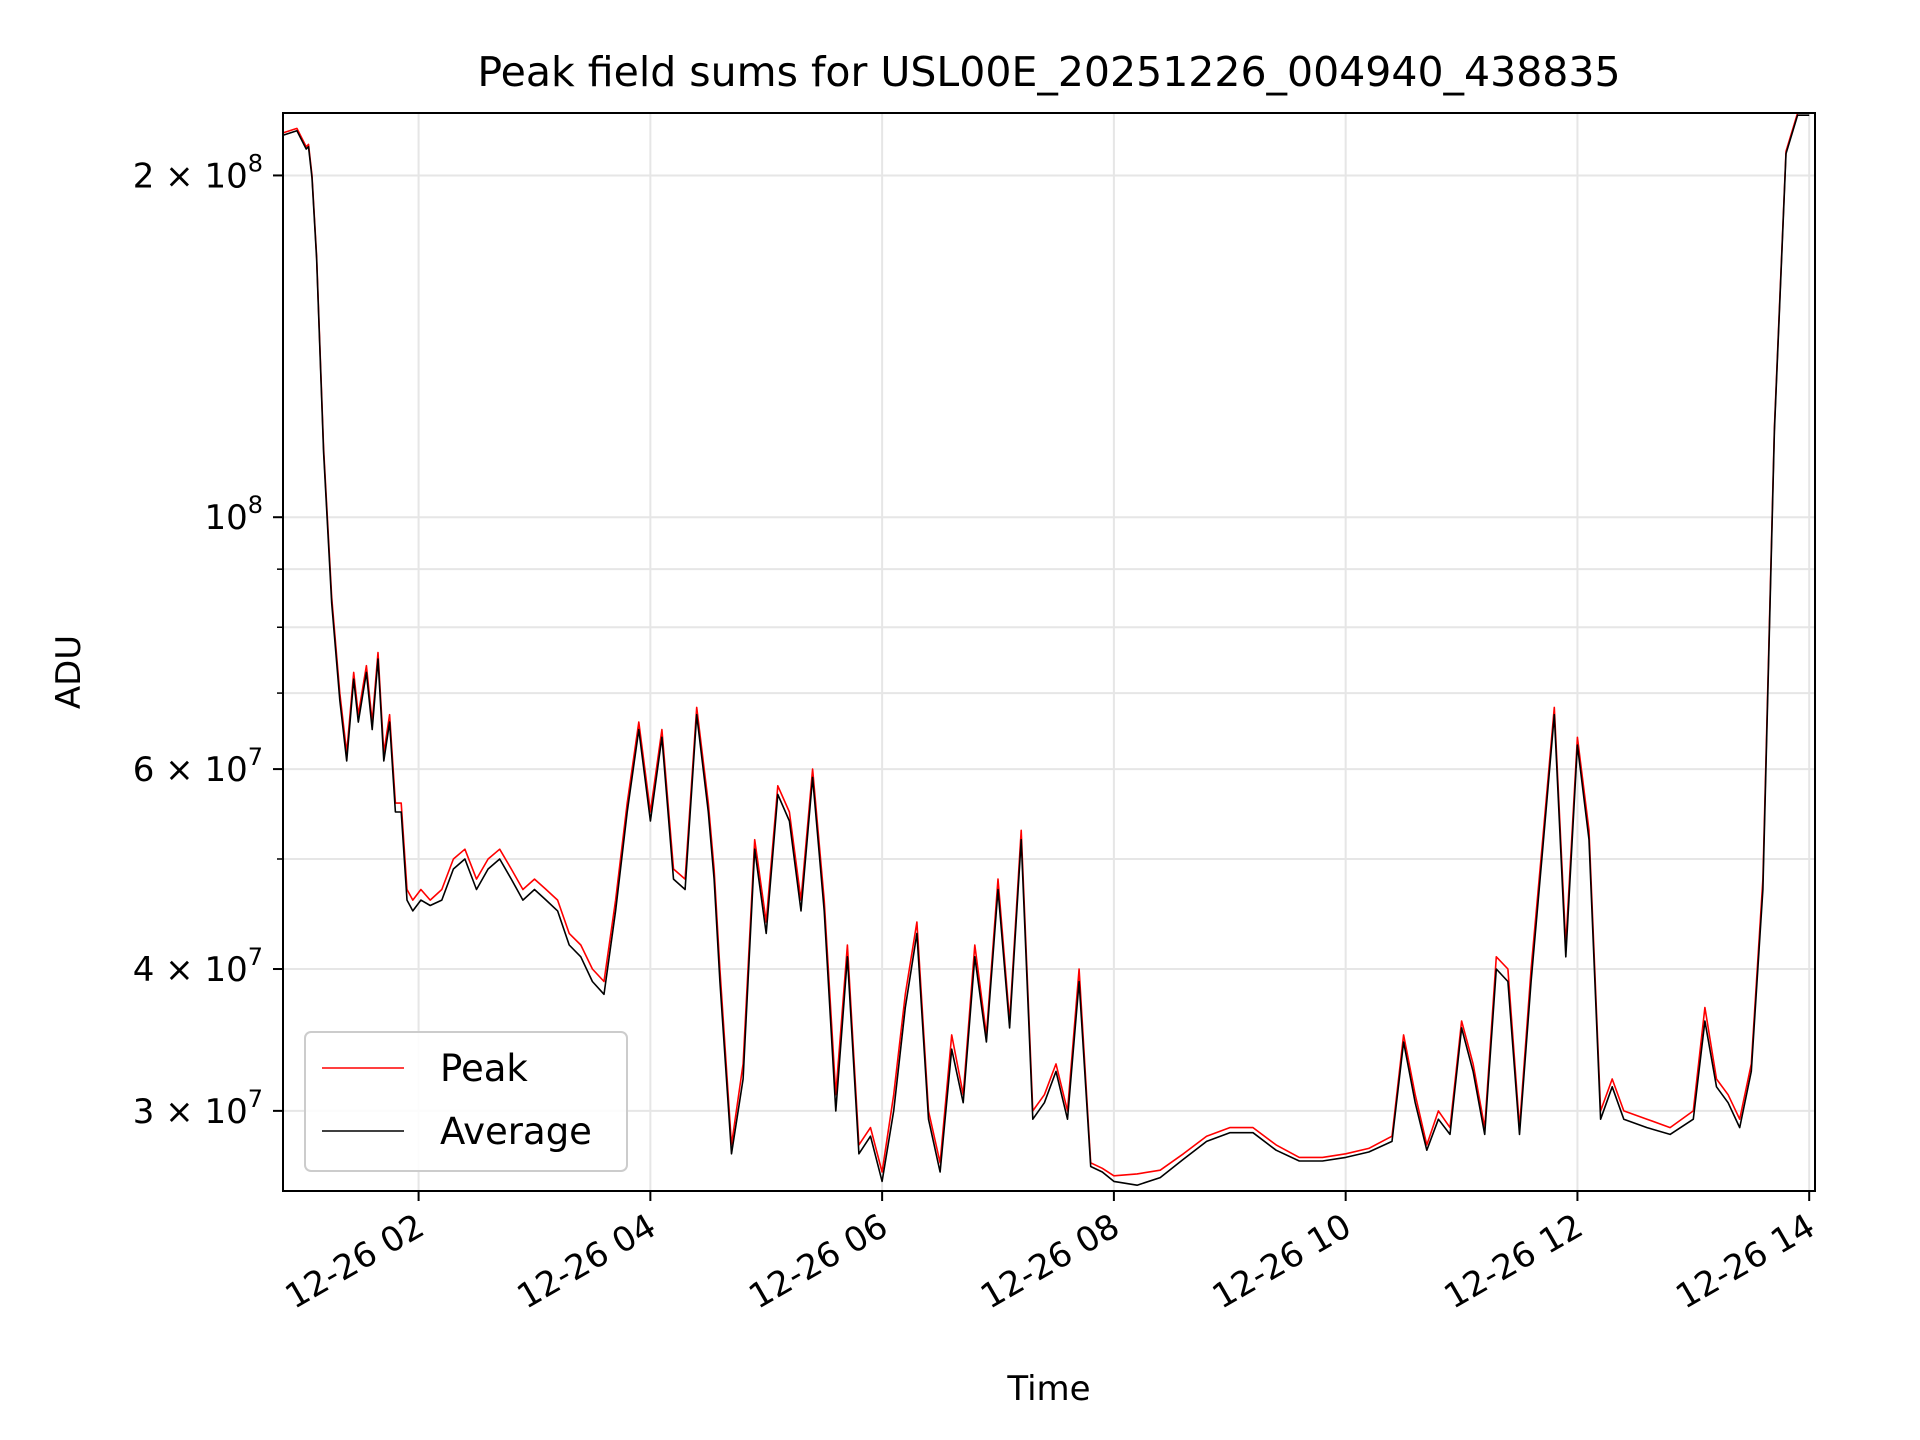 The height and width of the screenshot is (1440, 1920). I want to click on legend-box, so click(466, 1101).